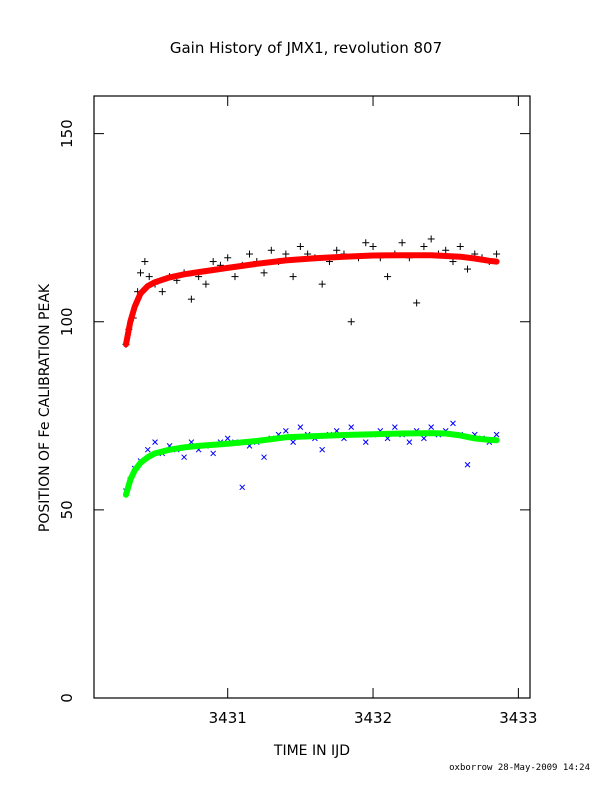 The image size is (612, 792). What do you see at coordinates (67, 698) in the screenshot?
I see `y-tick-label: 0` at bounding box center [67, 698].